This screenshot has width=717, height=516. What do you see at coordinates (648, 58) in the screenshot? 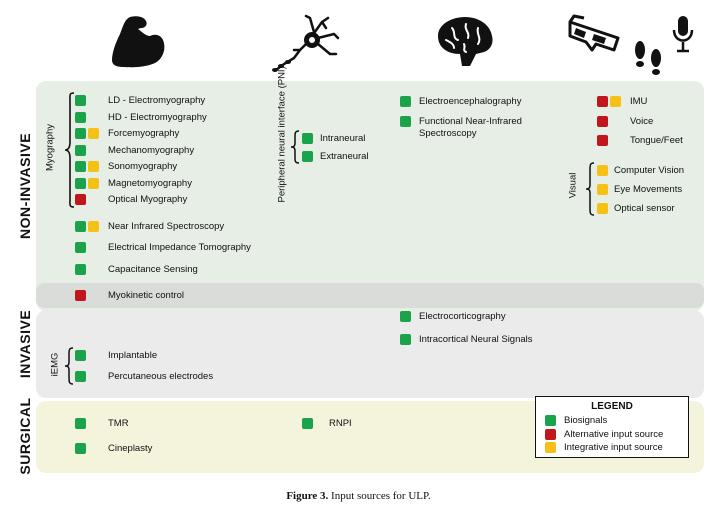
I see `footprints-icon` at bounding box center [648, 58].